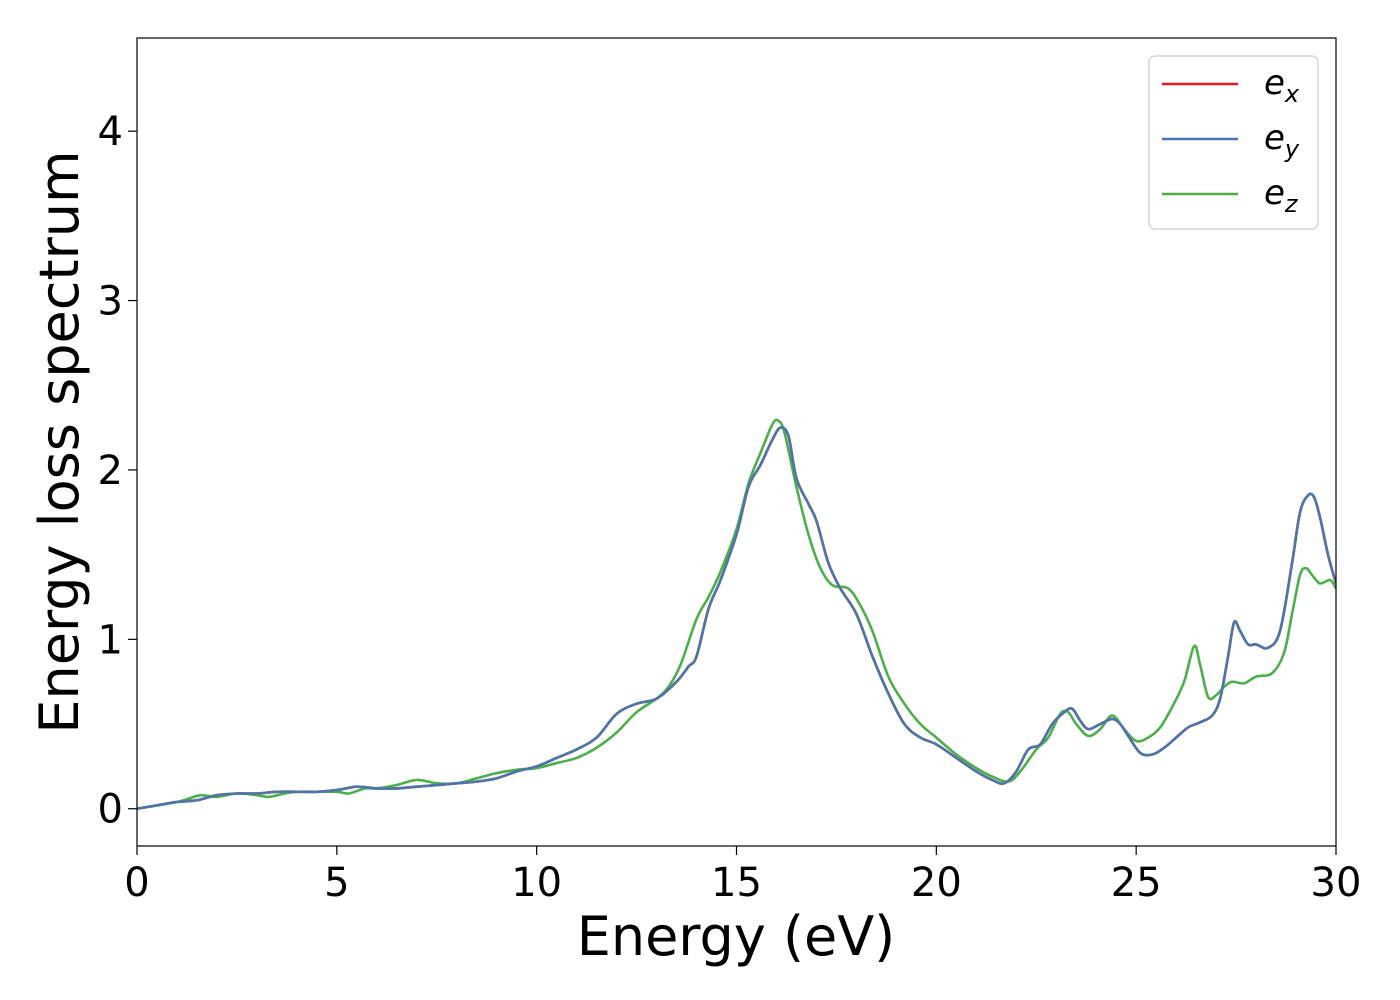 The width and height of the screenshot is (1400, 1000). What do you see at coordinates (1281, 195) in the screenshot?
I see `legend-label-z: ez` at bounding box center [1281, 195].